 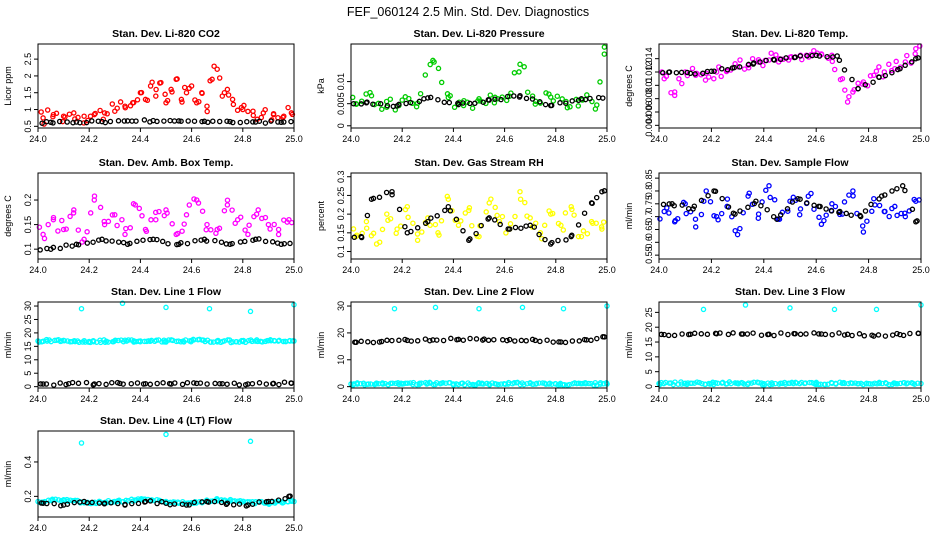 What do you see at coordinates (812, 307) in the screenshot?
I see `stan-dev-line-3-flow-series-outliers` at bounding box center [812, 307].